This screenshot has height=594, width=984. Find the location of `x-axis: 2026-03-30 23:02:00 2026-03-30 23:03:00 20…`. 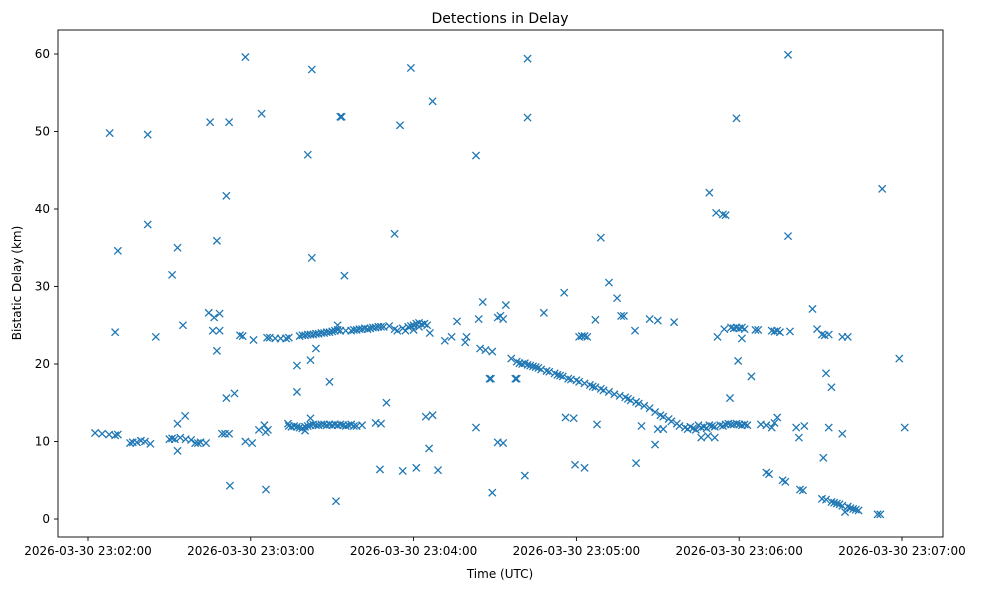

x-axis: 2026-03-30 23:02:00 2026-03-30 23:03:00 20… is located at coordinates (495, 547).